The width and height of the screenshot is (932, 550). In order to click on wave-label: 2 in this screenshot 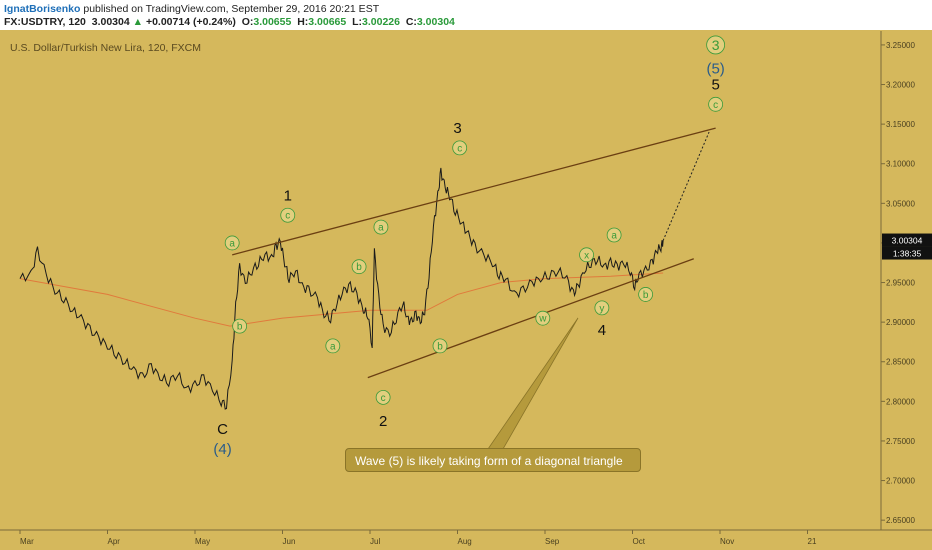, I will do `click(383, 421)`.